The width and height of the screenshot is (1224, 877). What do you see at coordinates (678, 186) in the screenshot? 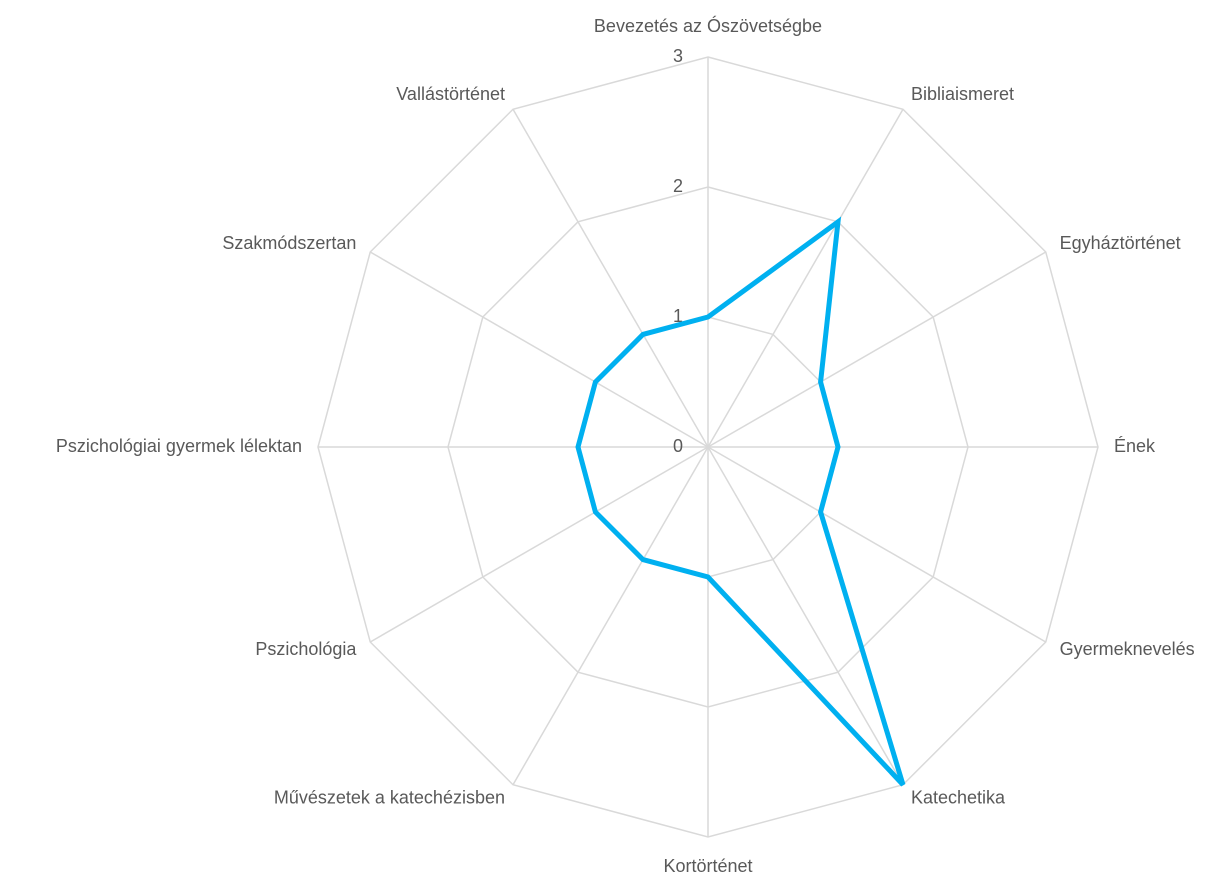
I see `r-tick-label: 2` at bounding box center [678, 186].